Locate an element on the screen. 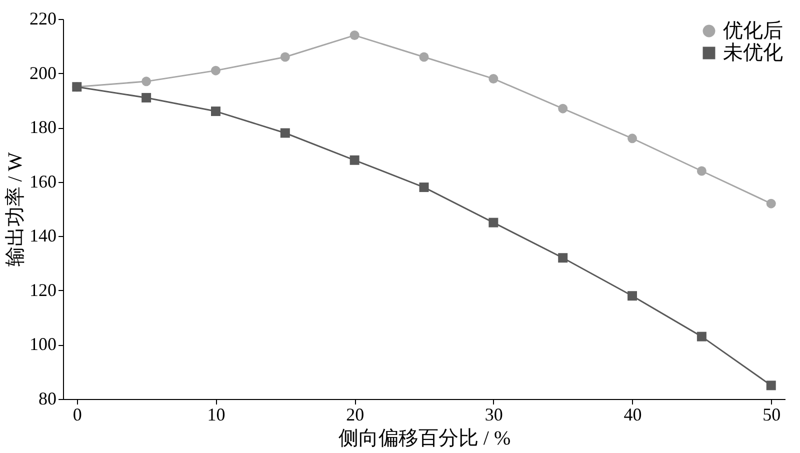  x-axis-title: 侧向偏移百分比 / % is located at coordinates (424, 439).